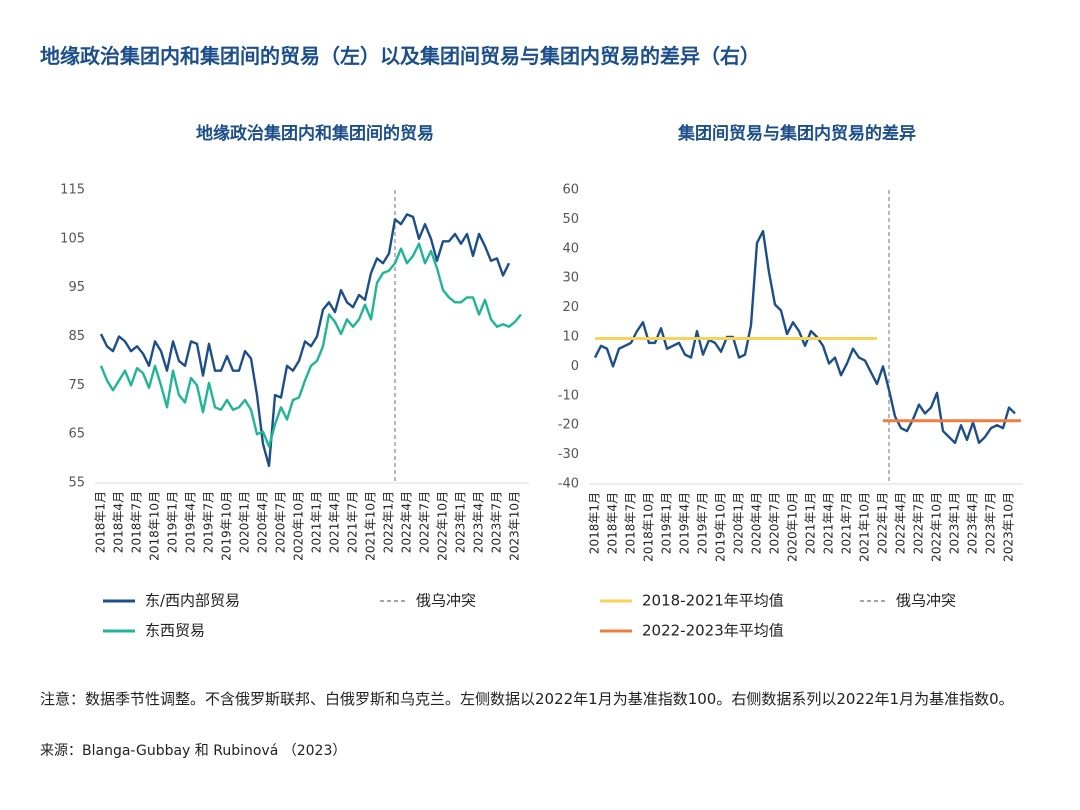 The image size is (1080, 810). I want to click on y-tick-label: 55, so click(76, 483).